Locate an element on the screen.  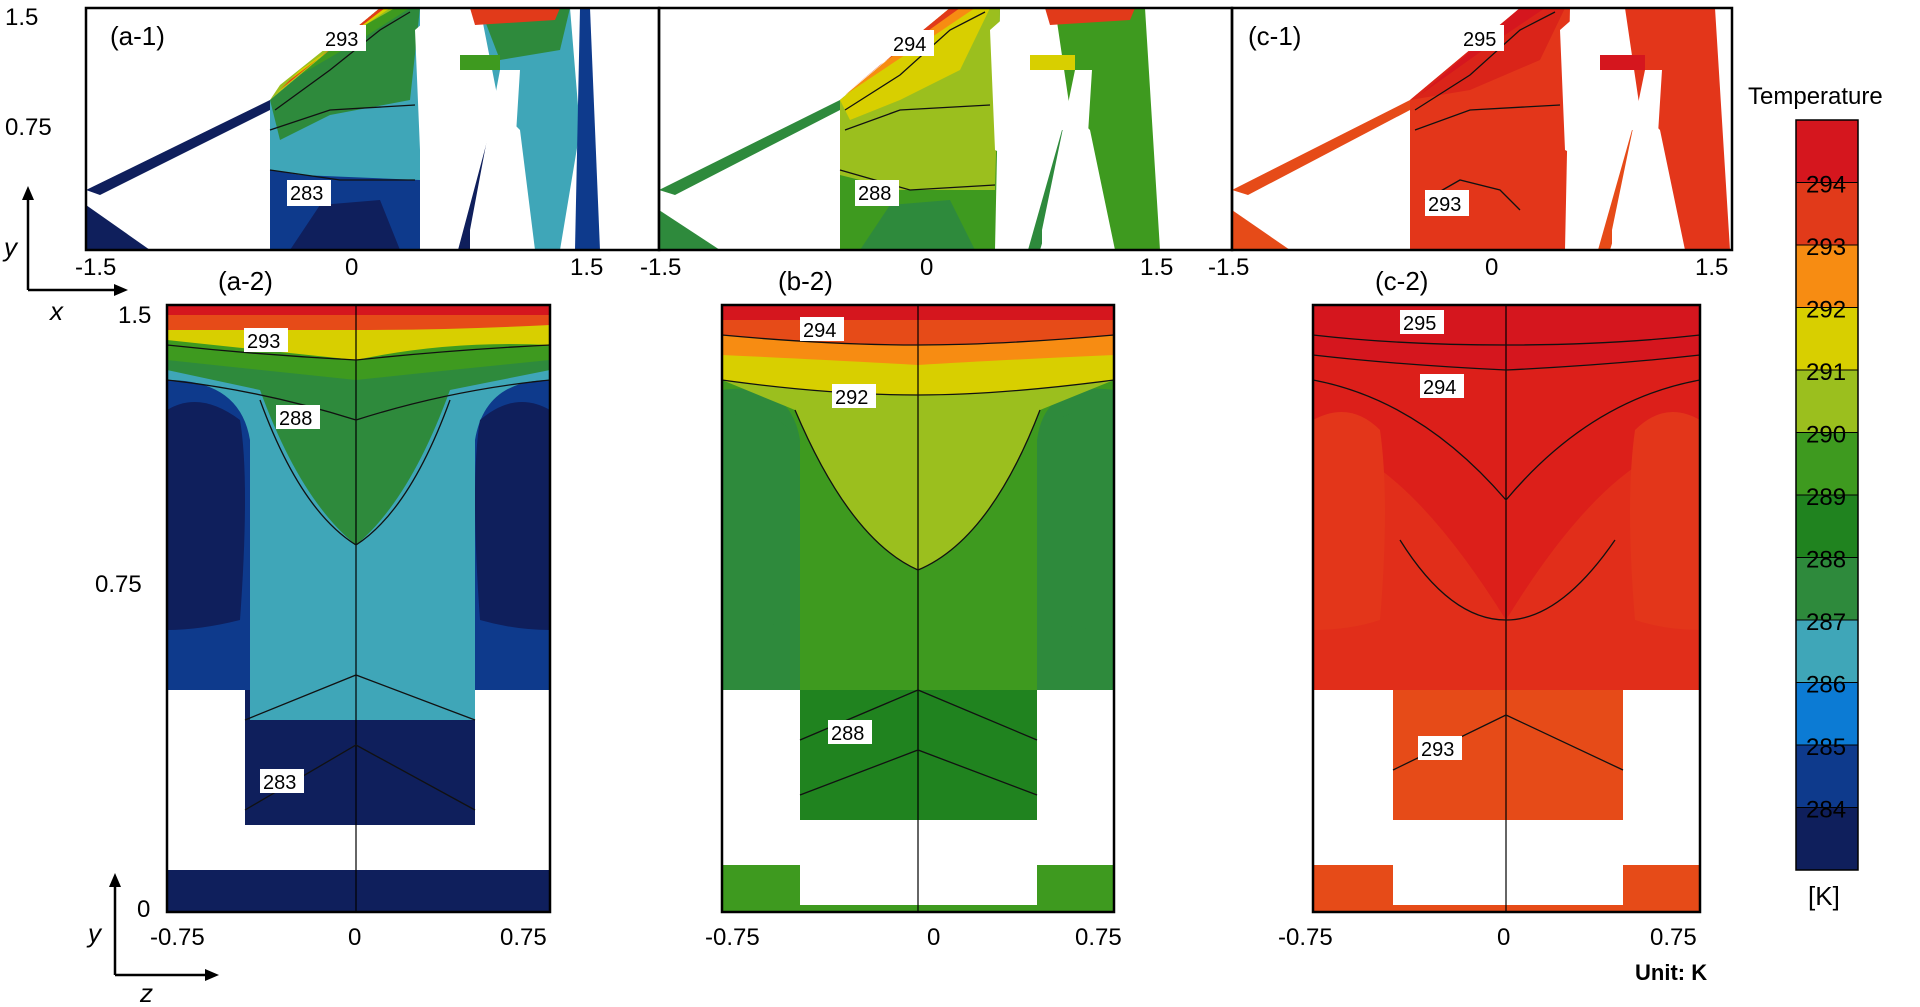
bottom-ytick-1: 1.5 is located at coordinates (134, 315).